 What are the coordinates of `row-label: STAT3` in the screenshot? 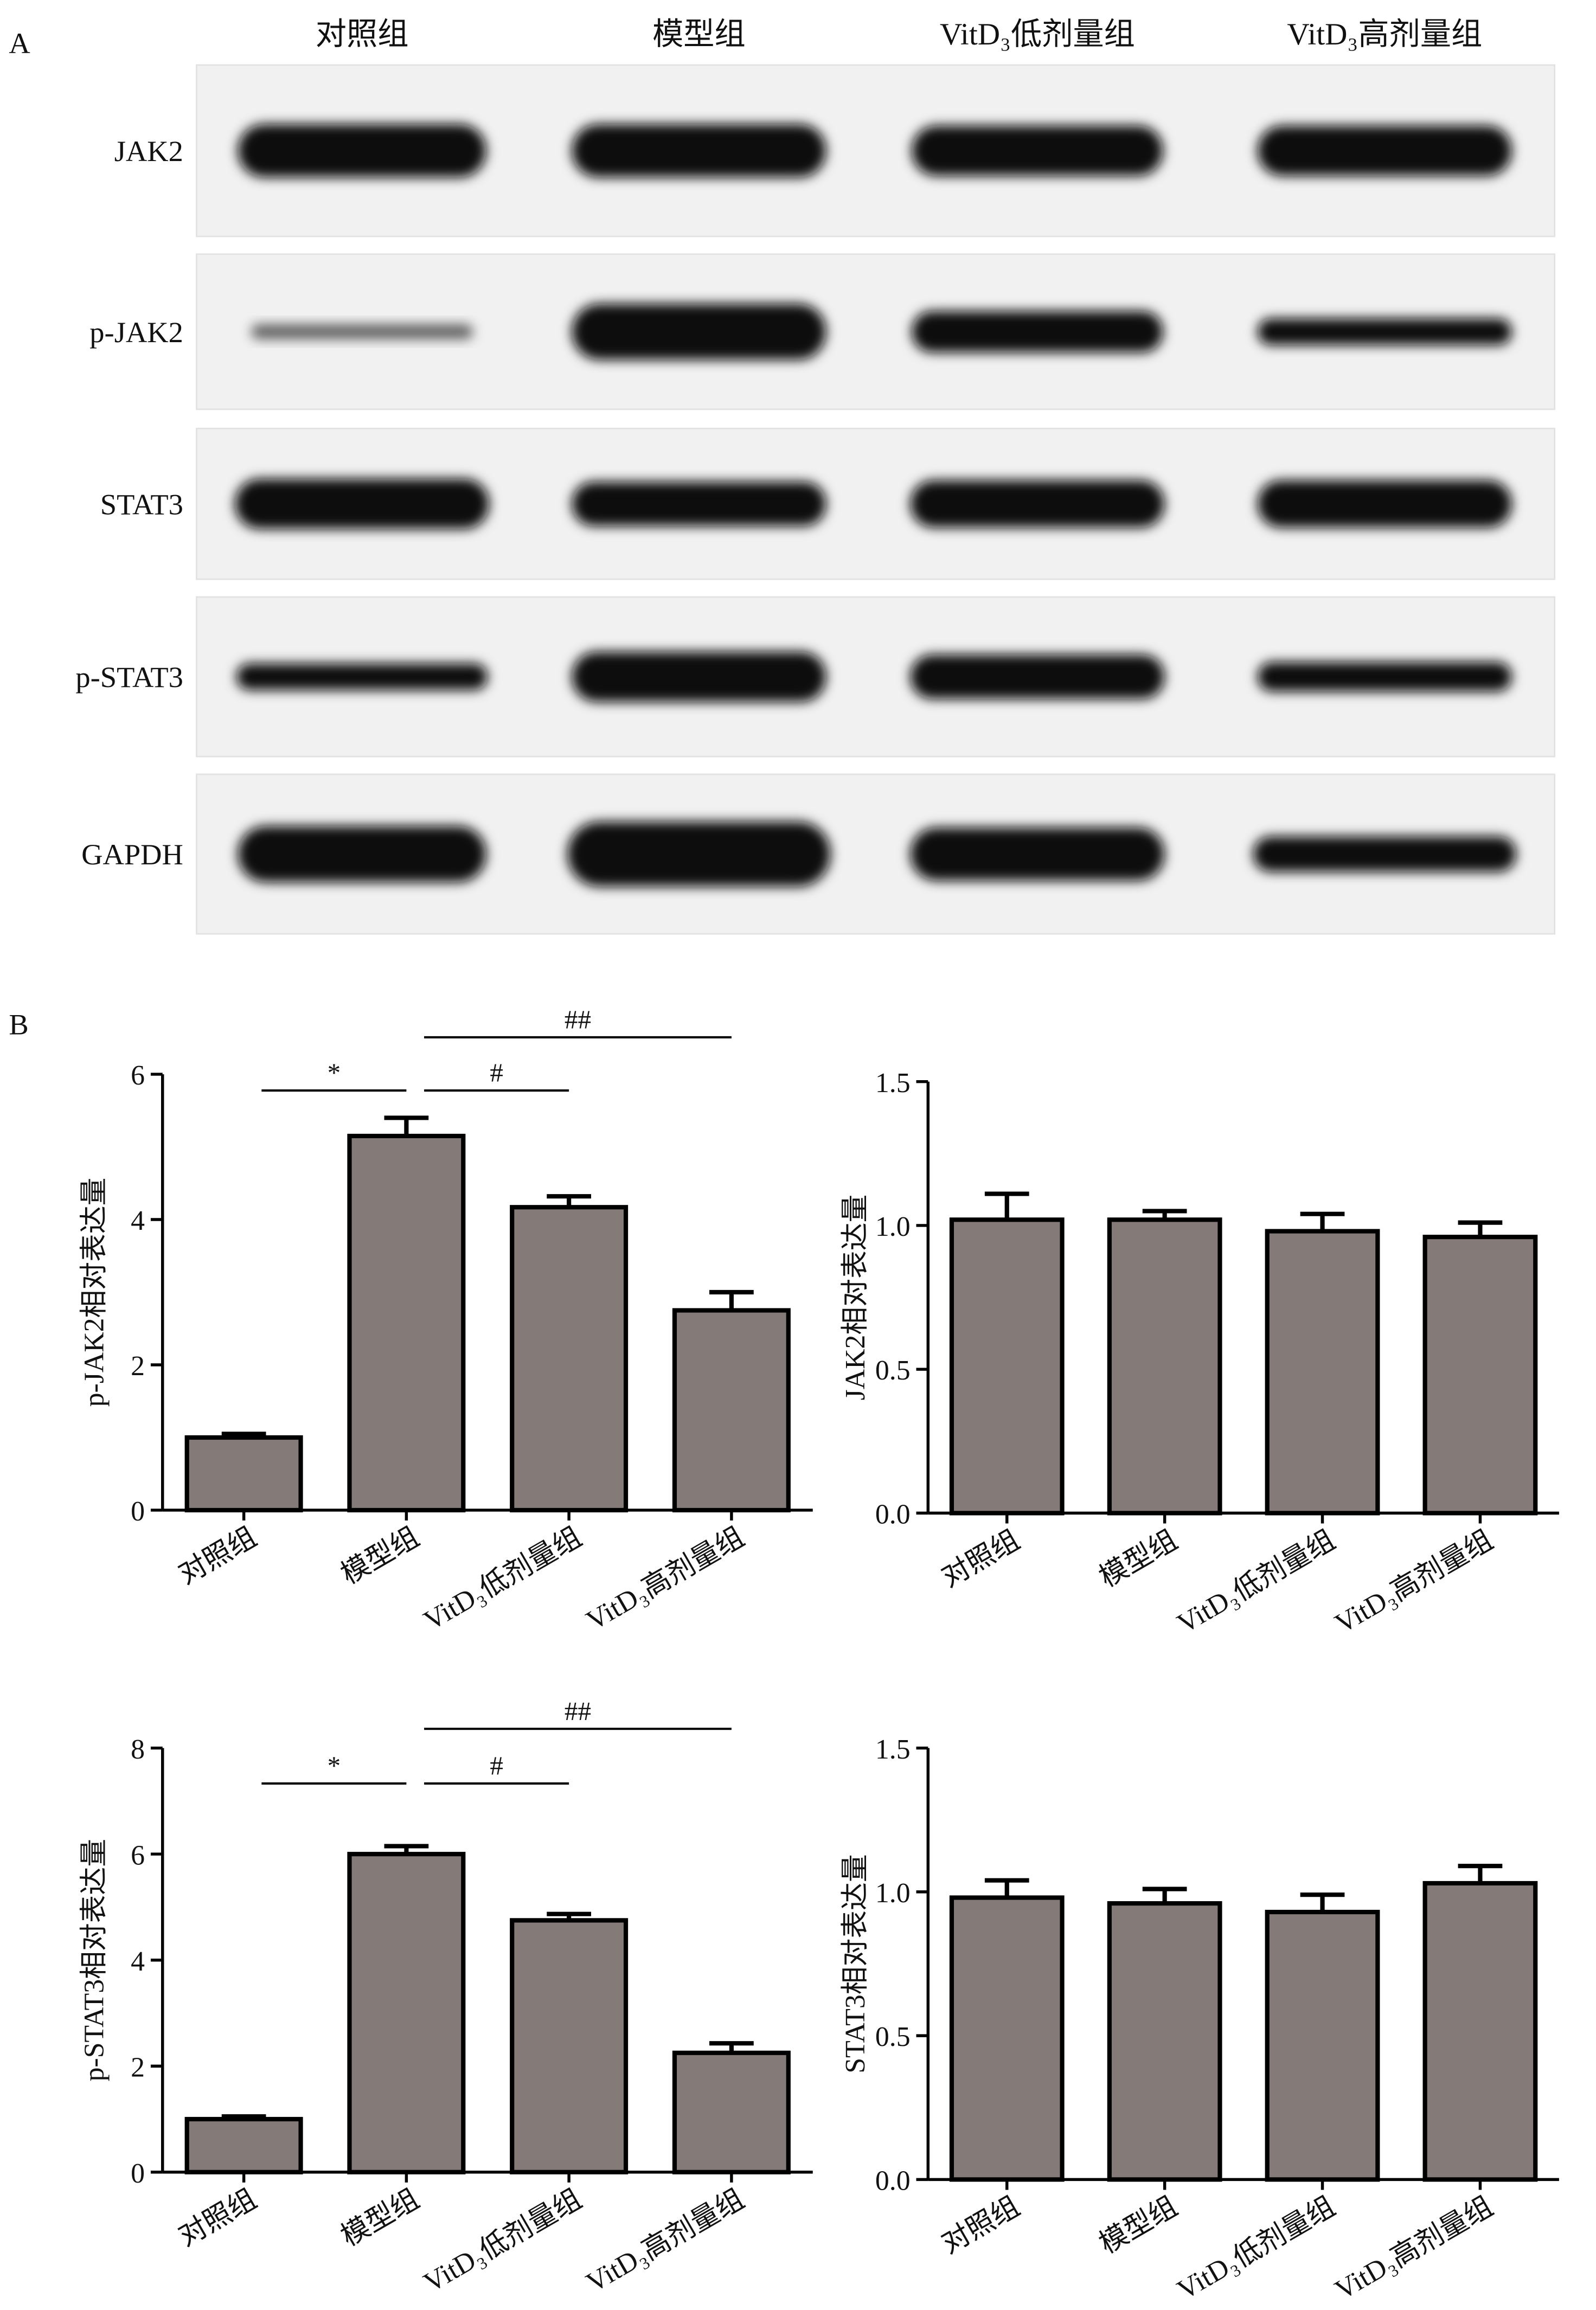 It's located at (141, 504).